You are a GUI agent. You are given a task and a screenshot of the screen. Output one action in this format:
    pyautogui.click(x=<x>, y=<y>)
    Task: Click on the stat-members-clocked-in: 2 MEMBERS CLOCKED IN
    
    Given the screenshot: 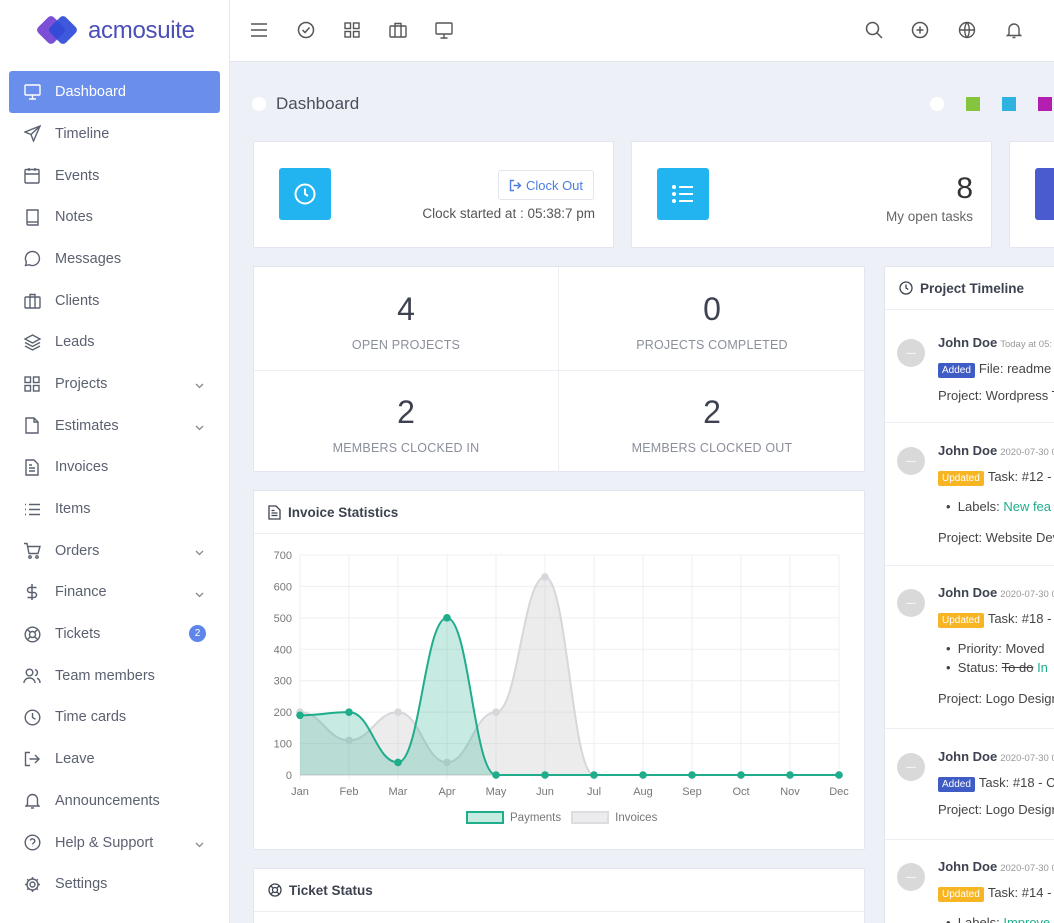 What is the action you would take?
    pyautogui.click(x=406, y=421)
    